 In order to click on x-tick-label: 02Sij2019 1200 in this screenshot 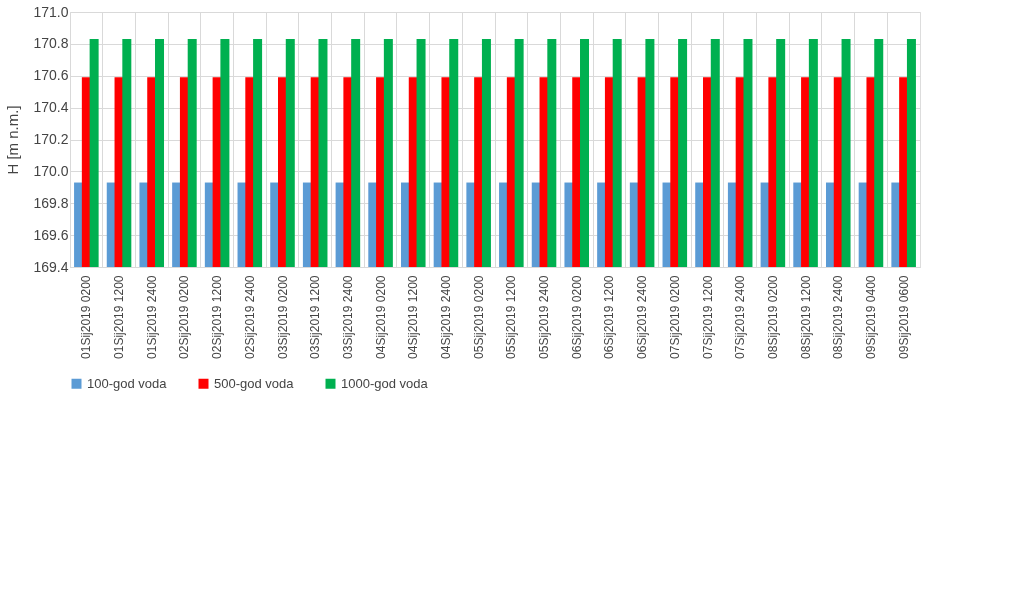, I will do `click(217, 317)`.